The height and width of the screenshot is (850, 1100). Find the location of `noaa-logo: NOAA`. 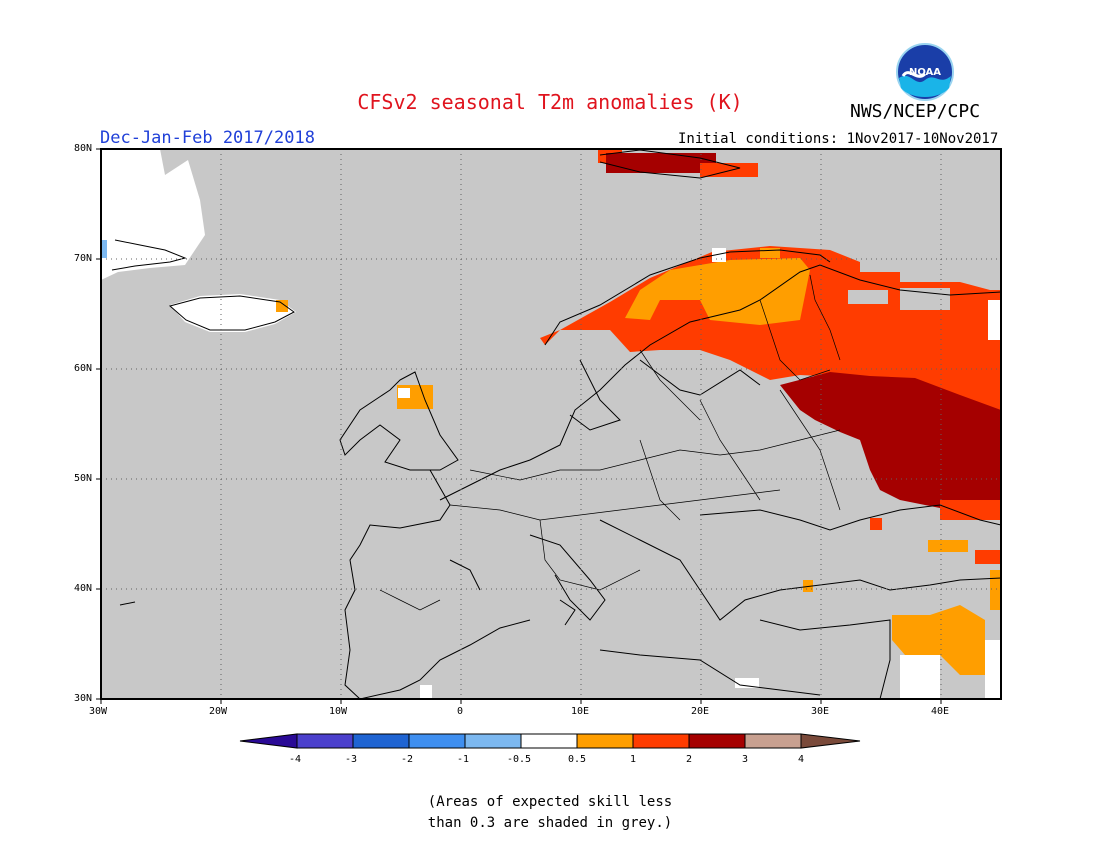

noaa-logo: NOAA is located at coordinates (925, 72).